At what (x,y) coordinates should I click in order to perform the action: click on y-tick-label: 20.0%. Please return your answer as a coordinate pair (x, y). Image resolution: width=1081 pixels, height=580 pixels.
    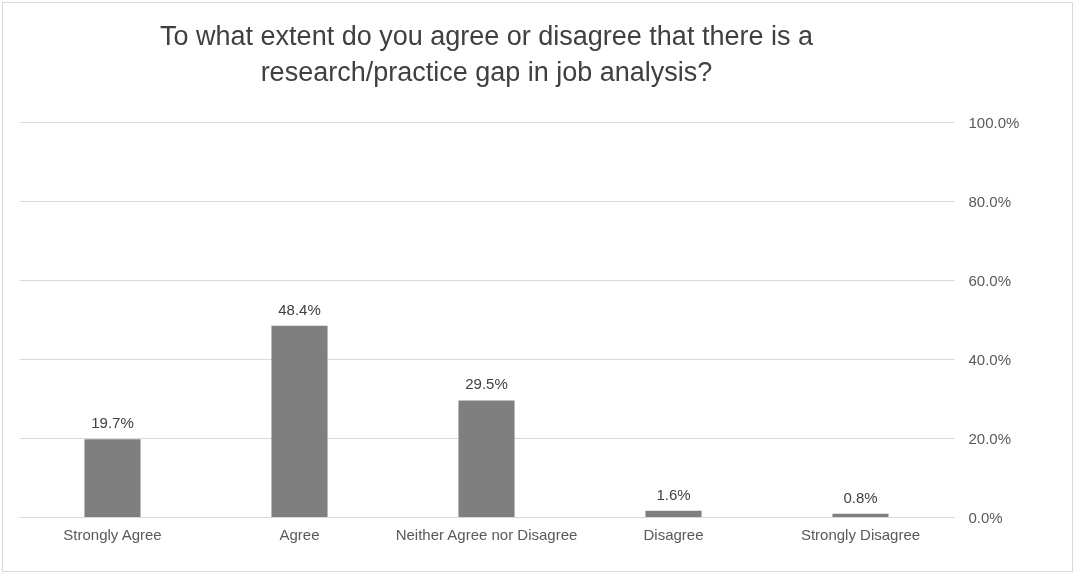
    Looking at the image, I should click on (990, 438).